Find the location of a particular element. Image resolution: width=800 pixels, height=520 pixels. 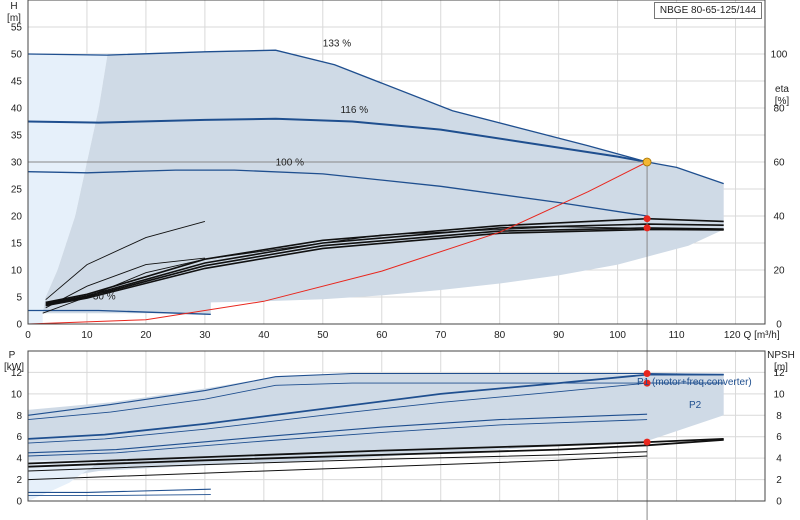

y2-tick-label: 40 is located at coordinates (779, 217).